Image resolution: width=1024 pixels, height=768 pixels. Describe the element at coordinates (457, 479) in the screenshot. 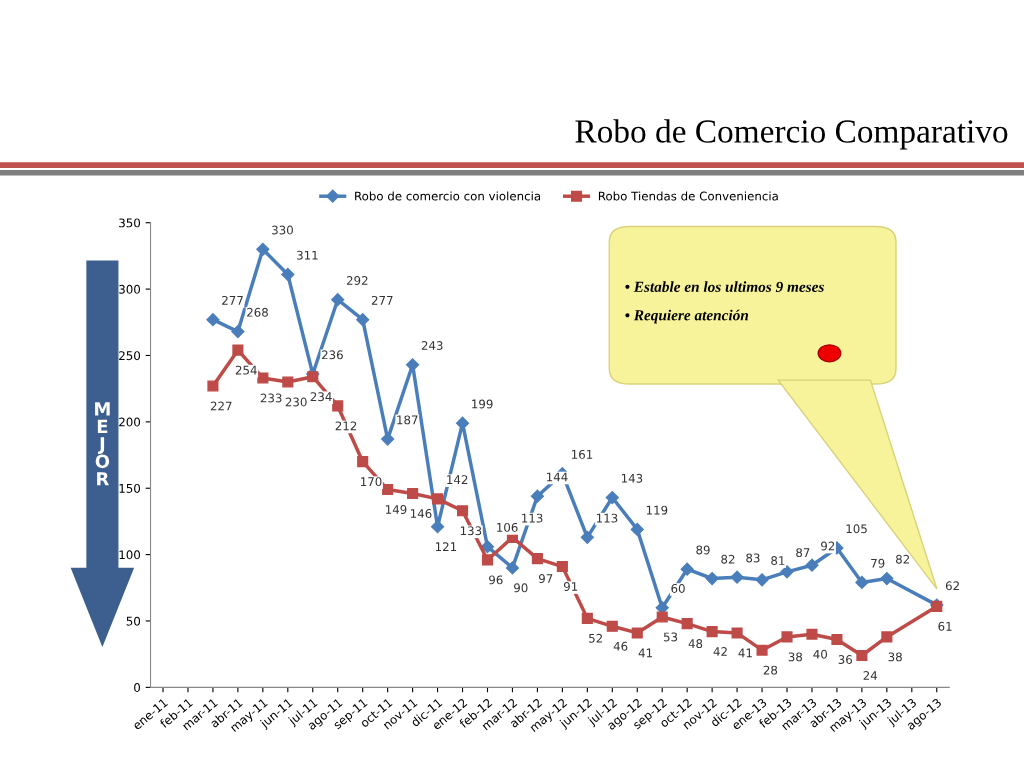

I see `data-label: 142` at that location.